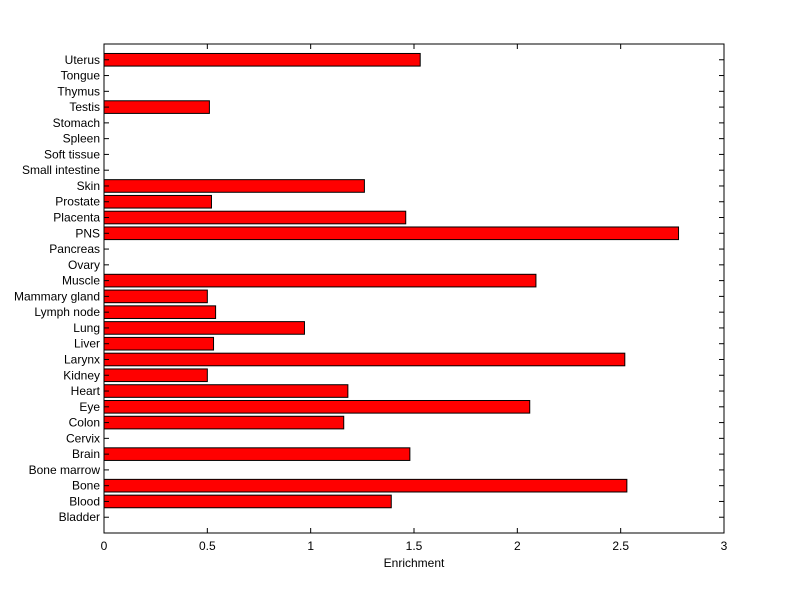  I want to click on y-tick-label: Muscle, so click(81, 281).